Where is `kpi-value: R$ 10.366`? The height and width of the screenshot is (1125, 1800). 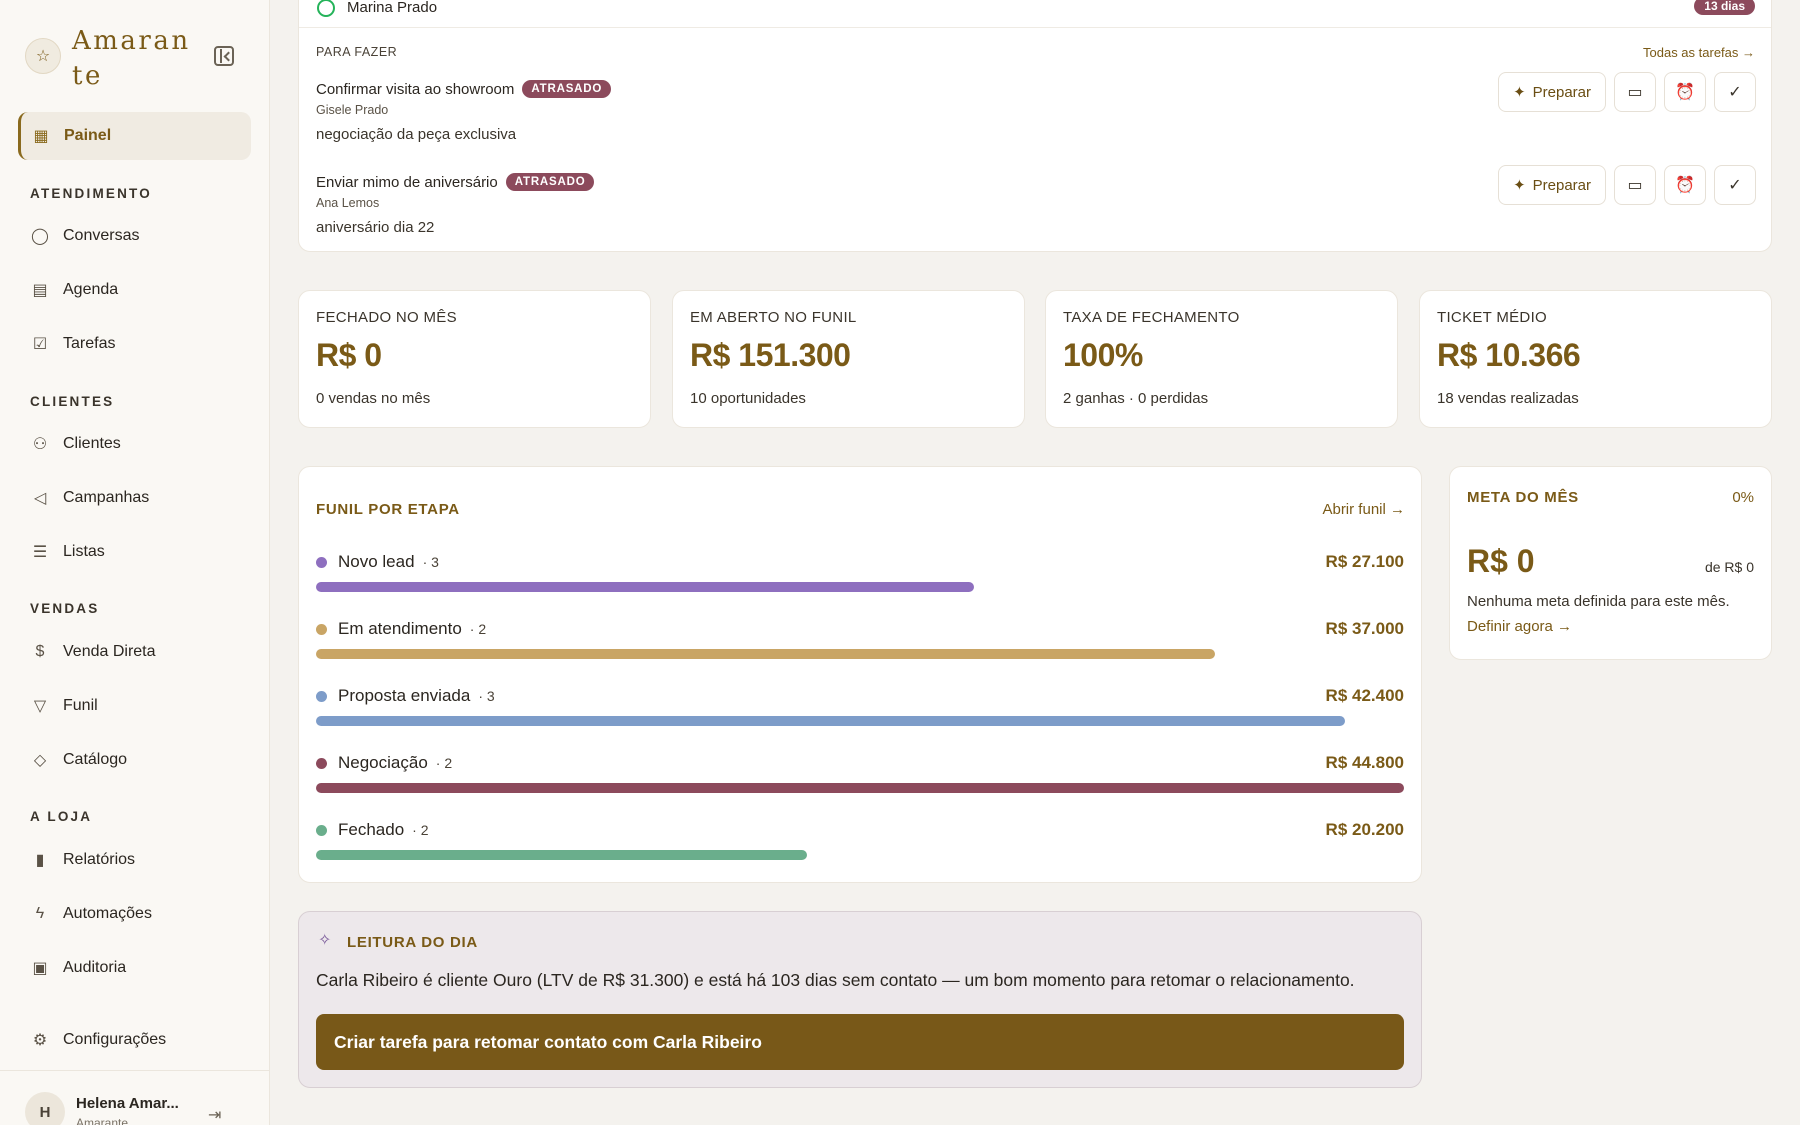 kpi-value: R$ 10.366 is located at coordinates (1509, 355).